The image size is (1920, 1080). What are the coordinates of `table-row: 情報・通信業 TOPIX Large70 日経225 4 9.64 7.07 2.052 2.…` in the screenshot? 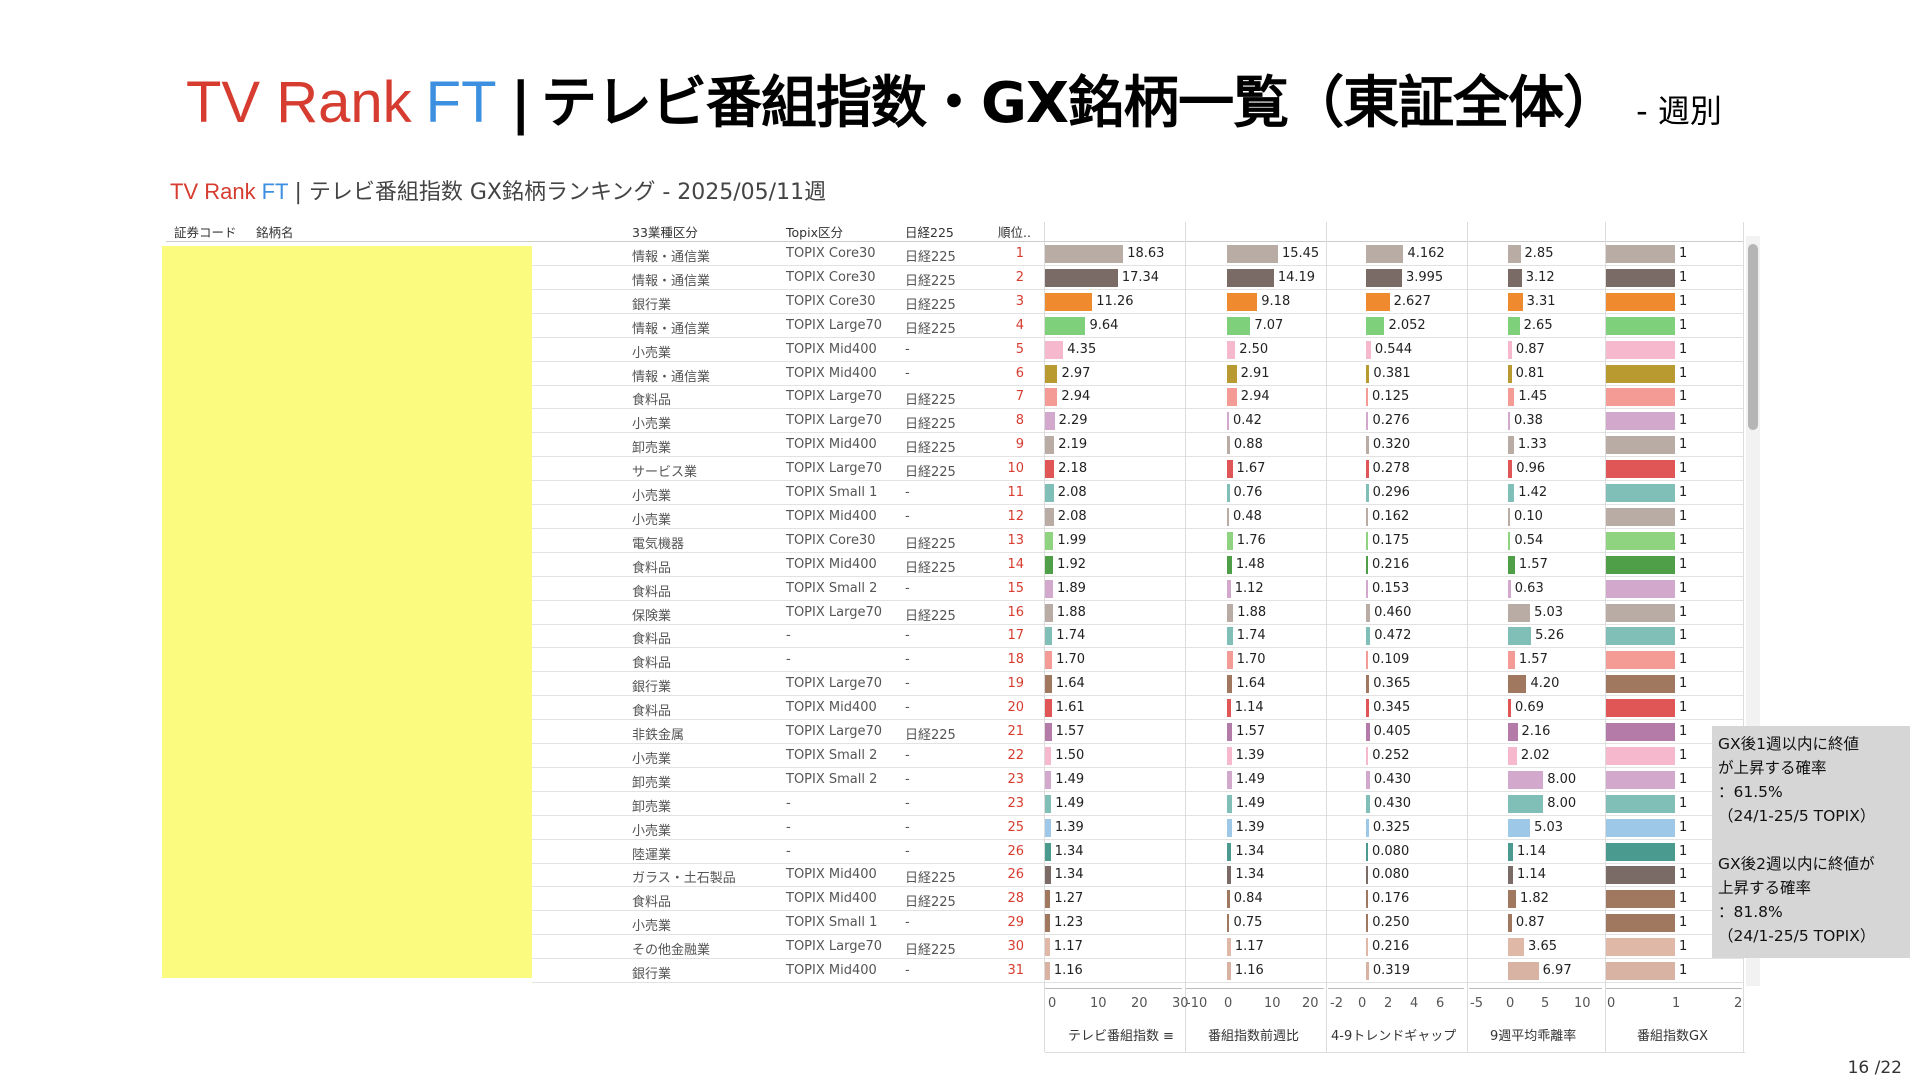 It's located at (955, 326).